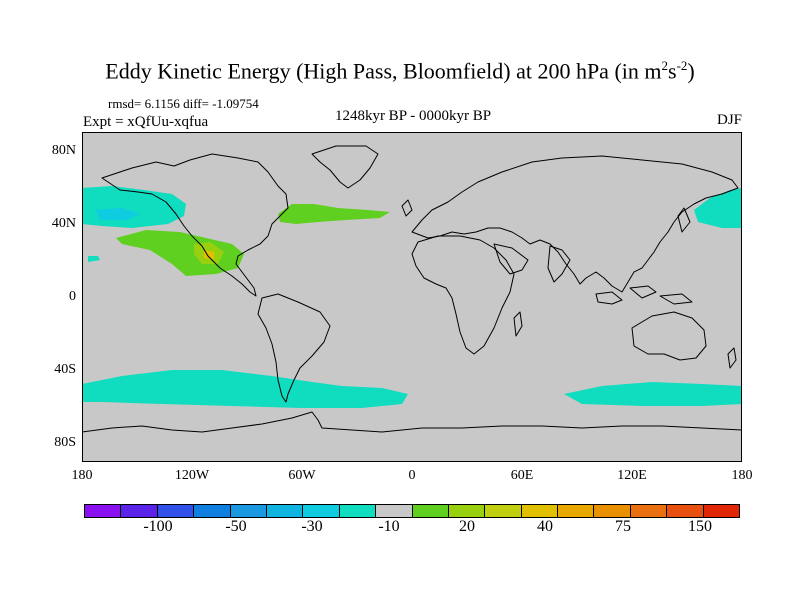  What do you see at coordinates (412, 475) in the screenshot?
I see `x-tick-0: 0` at bounding box center [412, 475].